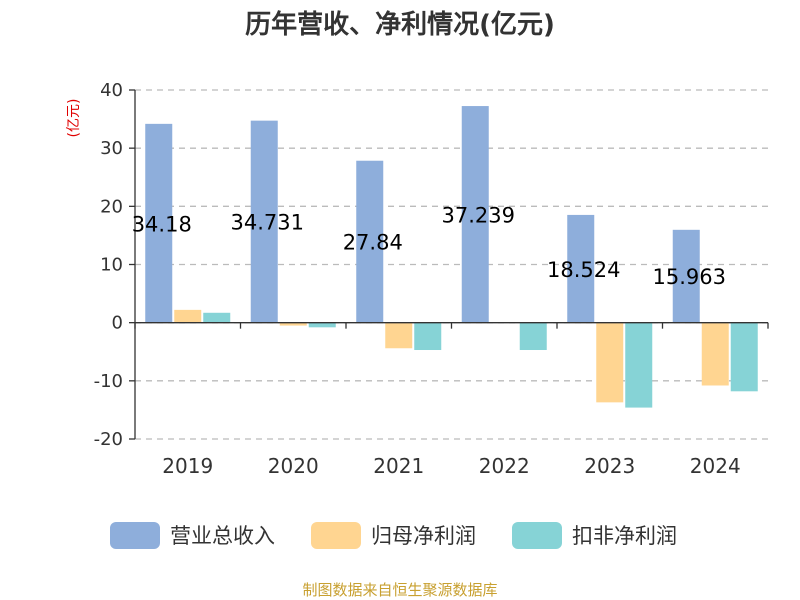 This screenshot has width=800, height=600. I want to click on legend-label-0: 营业总收入, so click(222, 536).